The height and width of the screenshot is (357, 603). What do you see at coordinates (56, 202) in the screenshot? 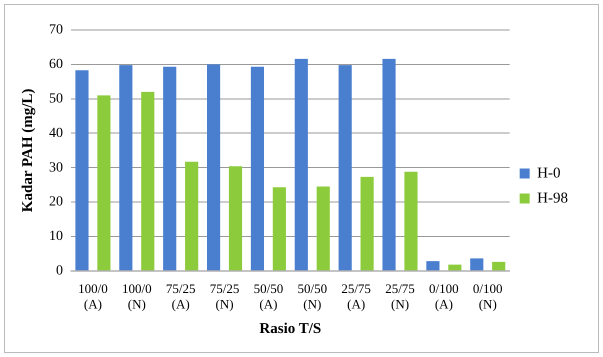
I see `y-tick-label: 20` at bounding box center [56, 202].